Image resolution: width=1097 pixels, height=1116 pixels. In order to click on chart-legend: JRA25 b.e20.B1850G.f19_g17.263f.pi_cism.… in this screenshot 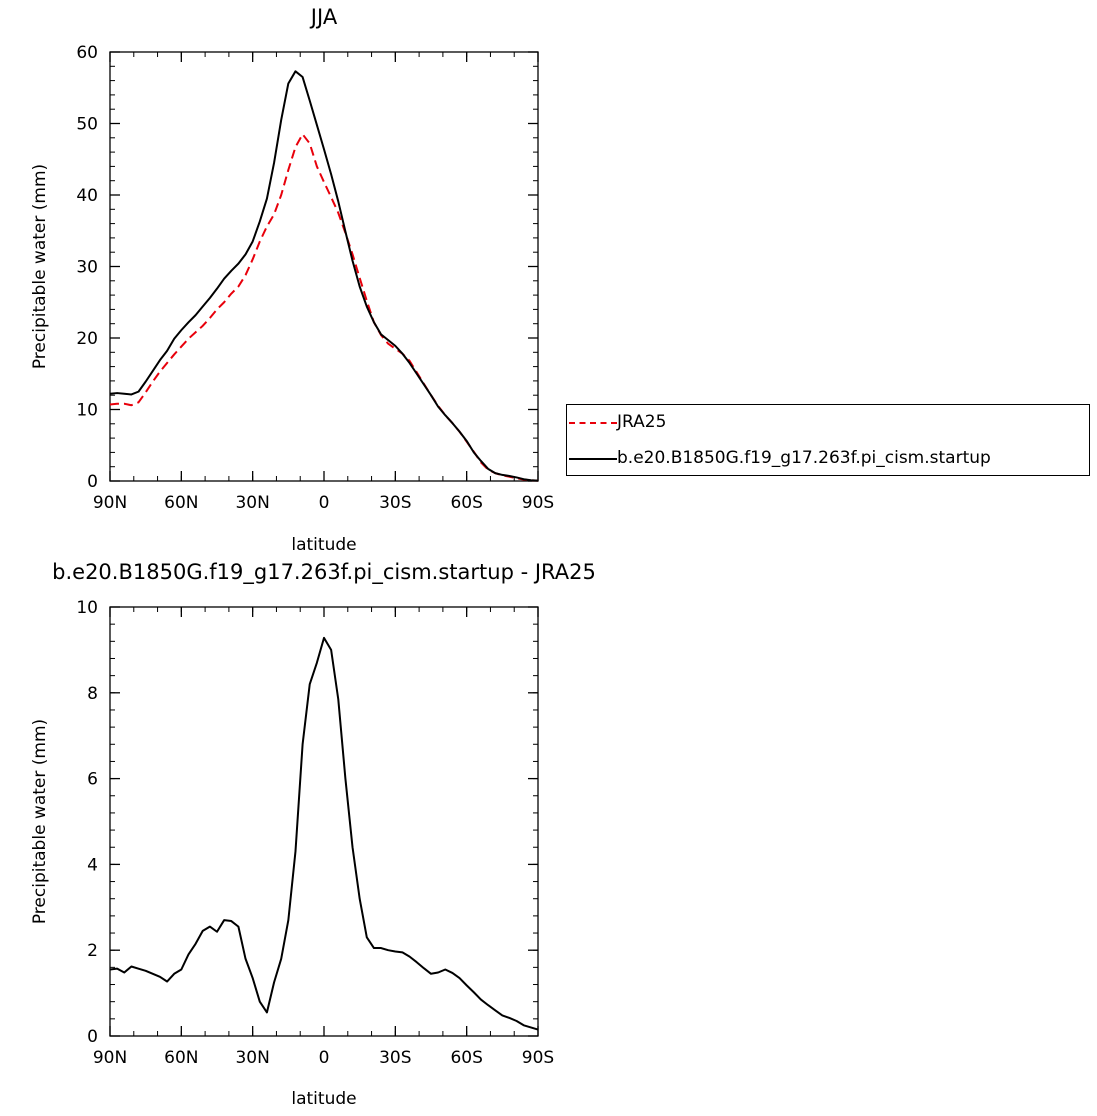, I will do `click(828, 440)`.